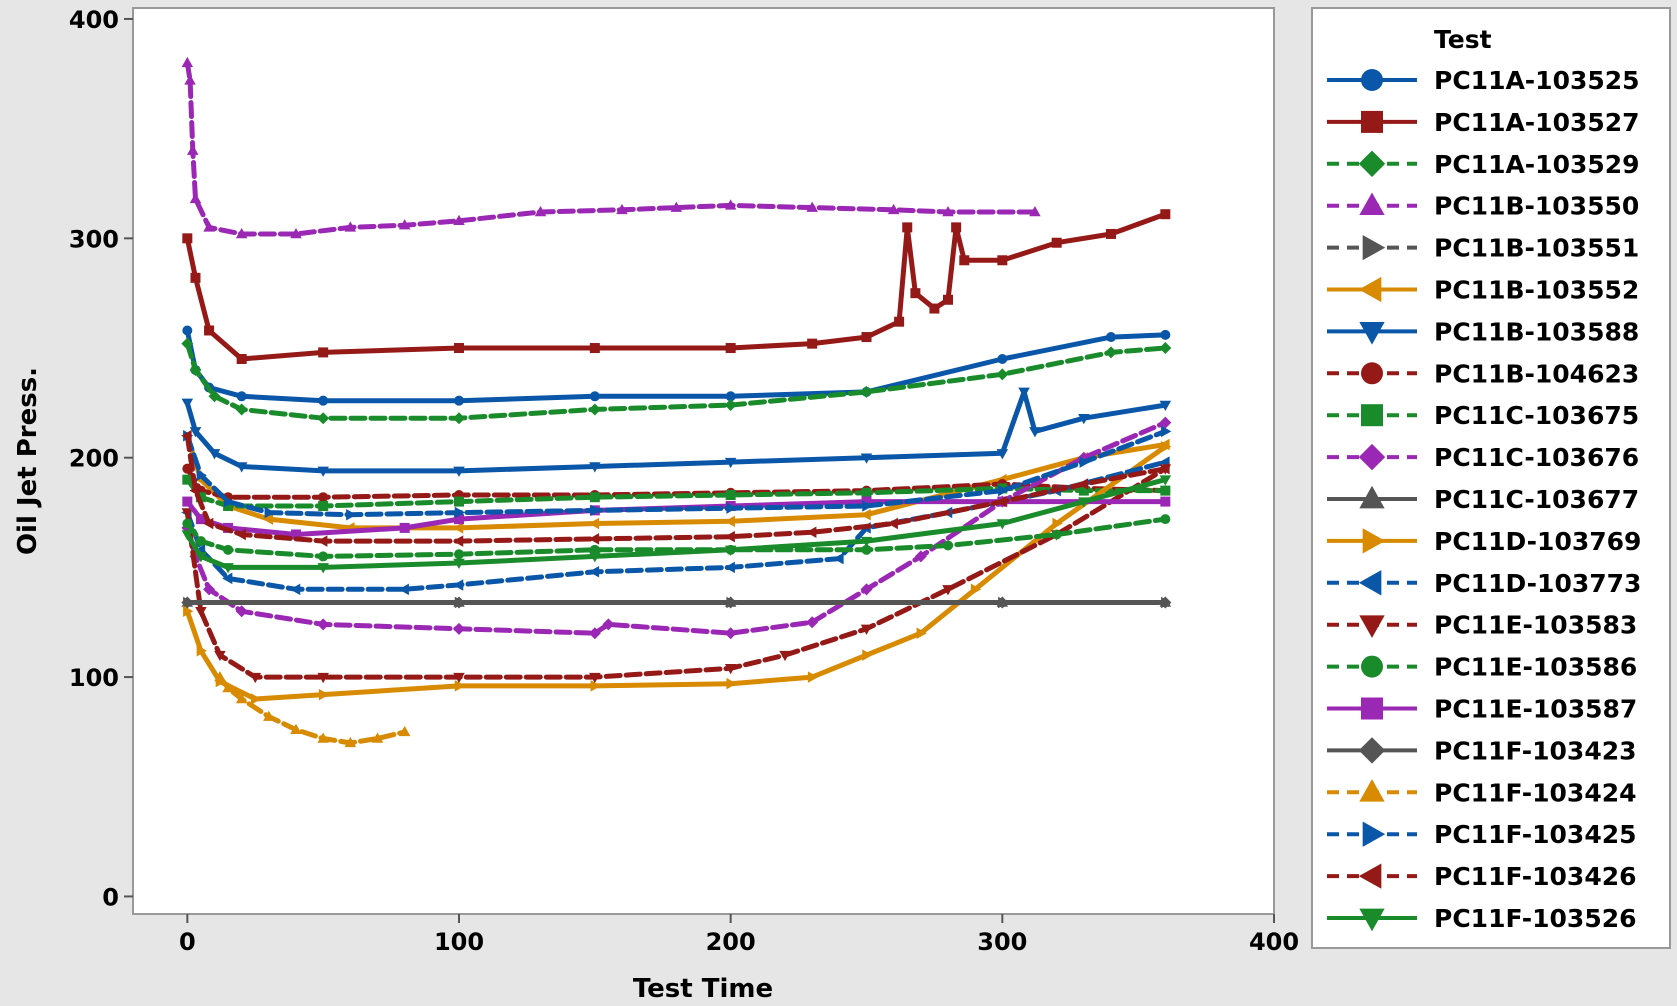  I want to click on legend-label: PC11F-103526, so click(1535, 918).